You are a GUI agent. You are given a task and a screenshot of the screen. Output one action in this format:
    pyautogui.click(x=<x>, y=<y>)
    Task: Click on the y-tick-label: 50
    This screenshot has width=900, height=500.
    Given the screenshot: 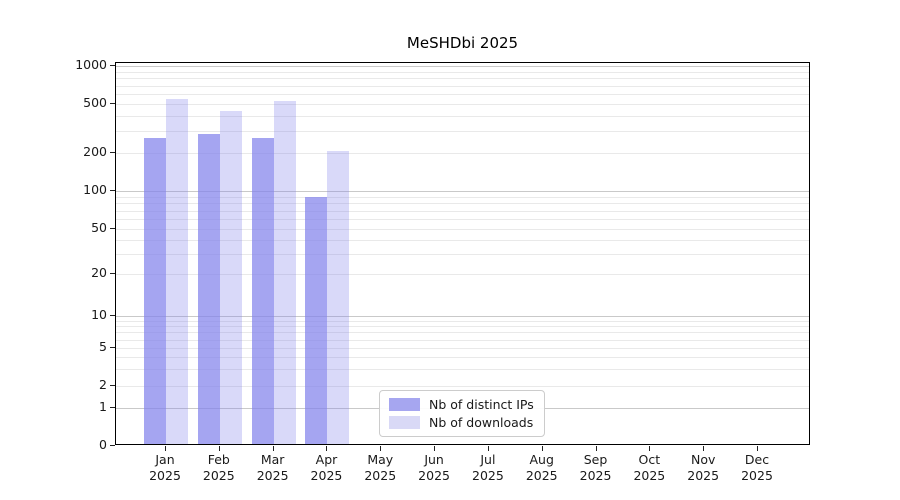 What is the action you would take?
    pyautogui.click(x=99, y=227)
    